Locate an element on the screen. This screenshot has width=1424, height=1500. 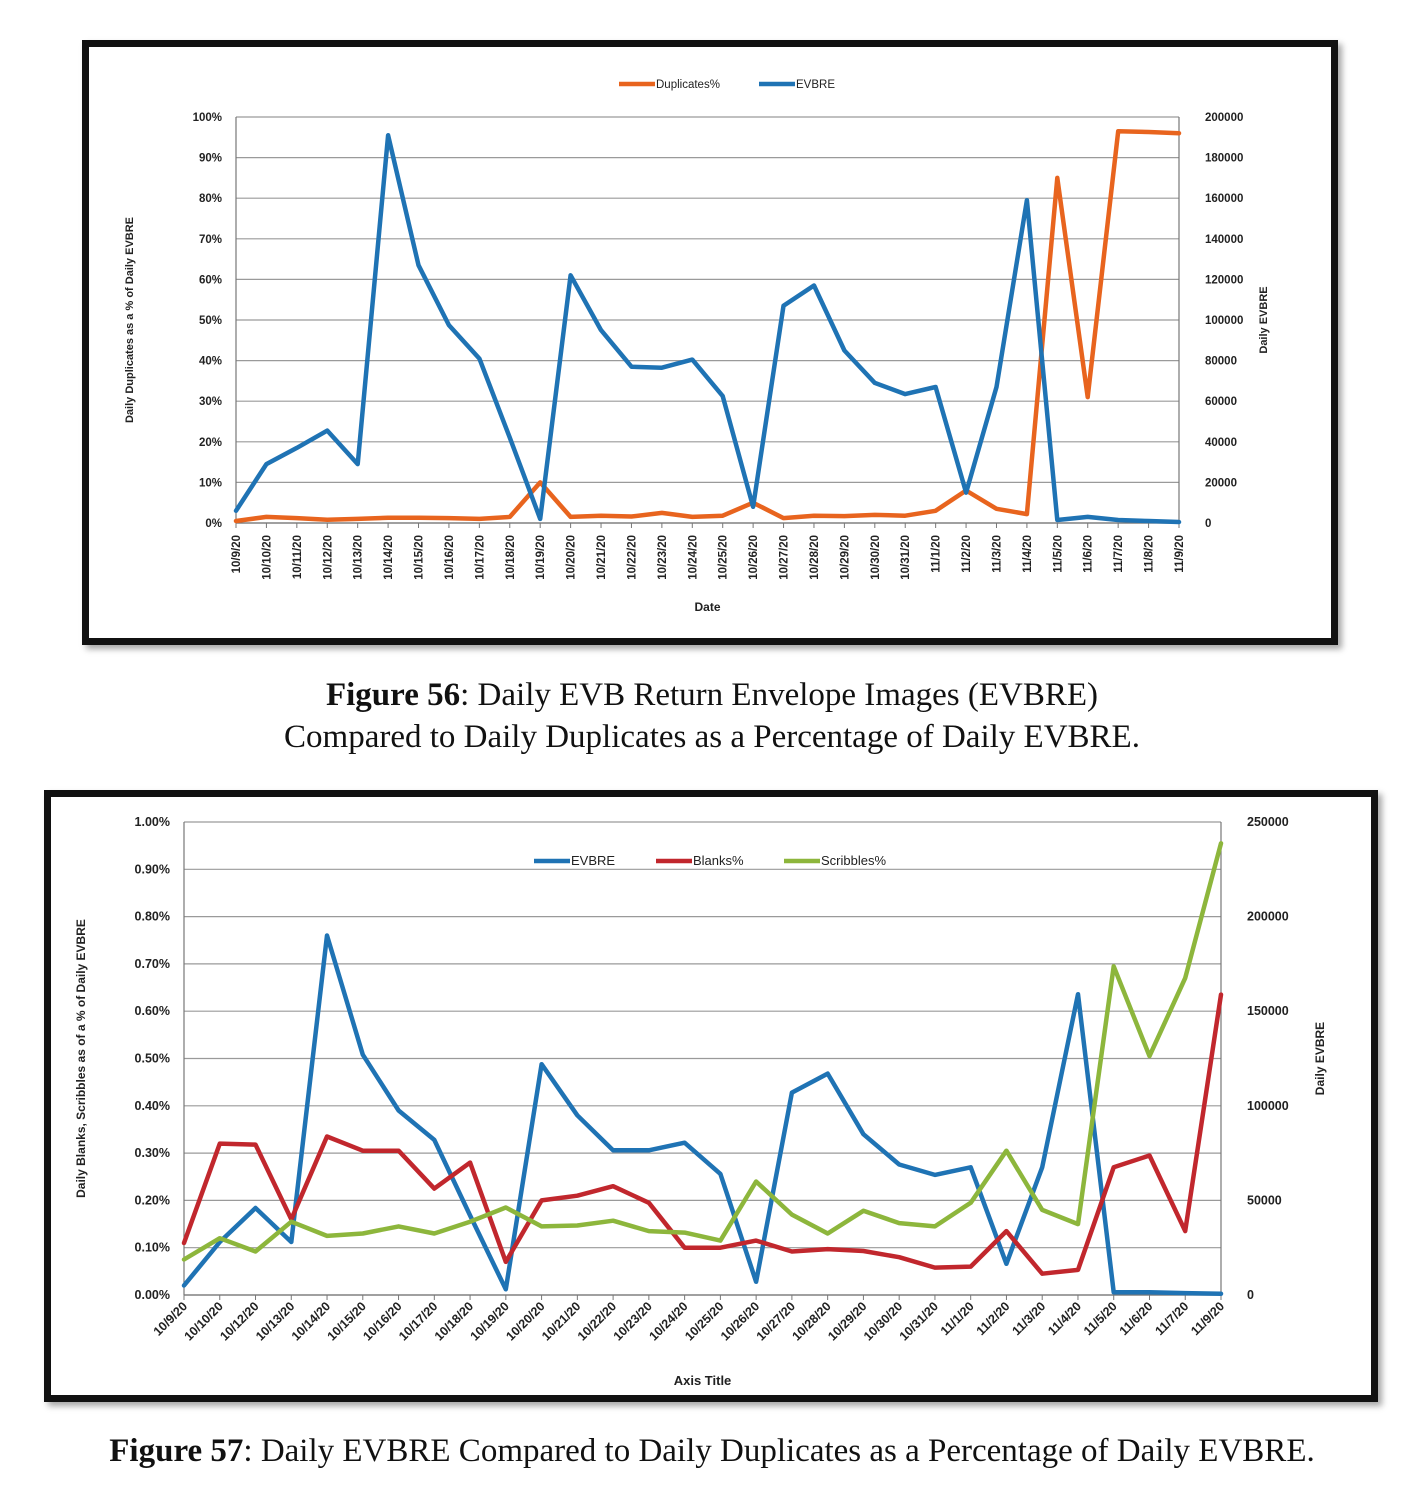
y-left-tick-label: 10% is located at coordinates (210, 483).